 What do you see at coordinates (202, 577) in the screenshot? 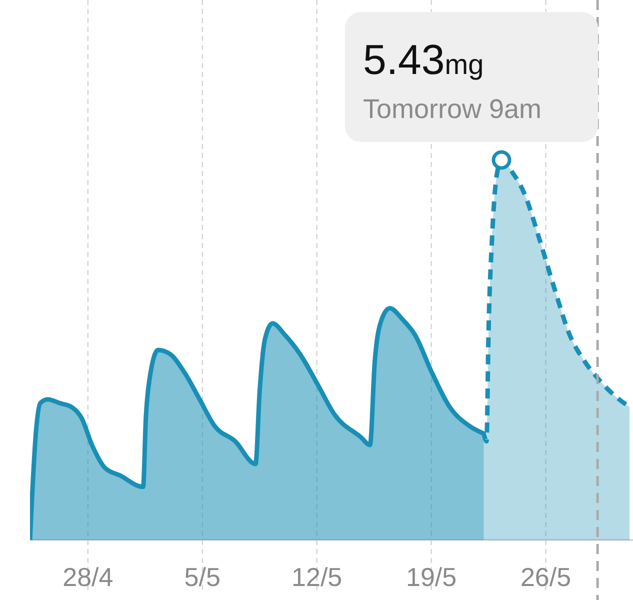
I see `x-tick-label: 5/5` at bounding box center [202, 577].